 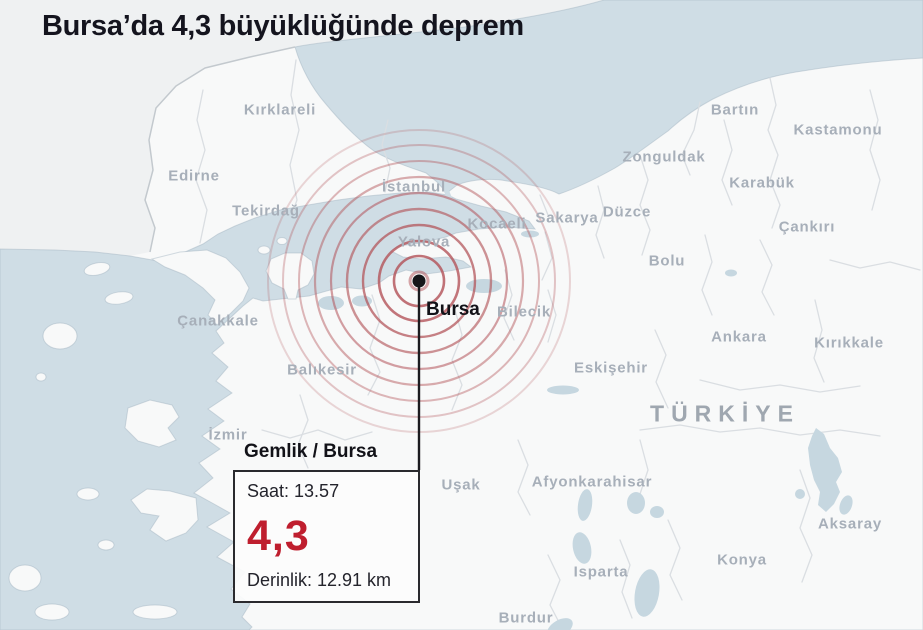 I want to click on lake-burdur-area, so click(x=582, y=548).